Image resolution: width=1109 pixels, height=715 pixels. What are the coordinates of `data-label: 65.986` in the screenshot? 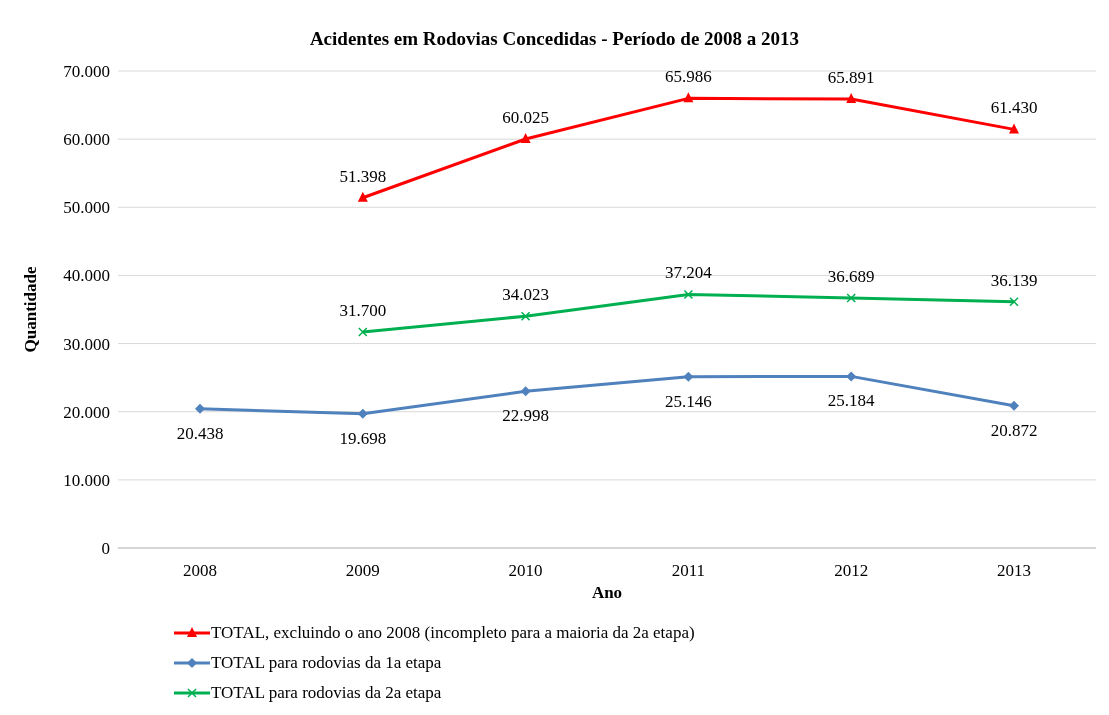 It's located at (688, 77).